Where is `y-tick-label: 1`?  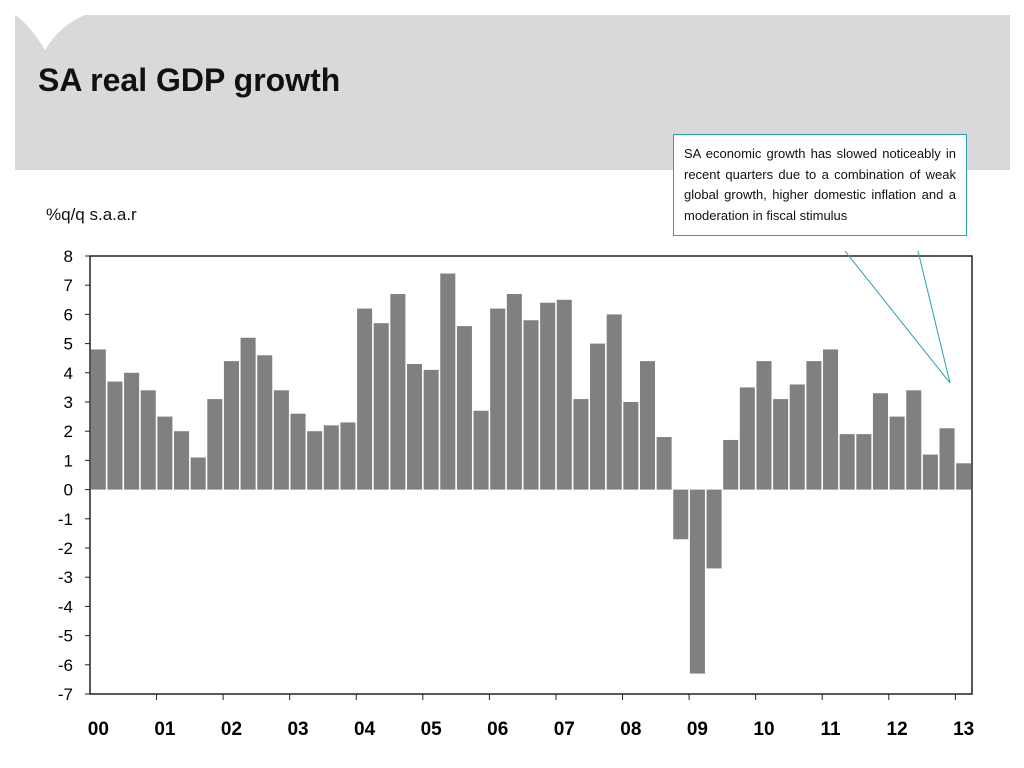 y-tick-label: 1 is located at coordinates (68, 460).